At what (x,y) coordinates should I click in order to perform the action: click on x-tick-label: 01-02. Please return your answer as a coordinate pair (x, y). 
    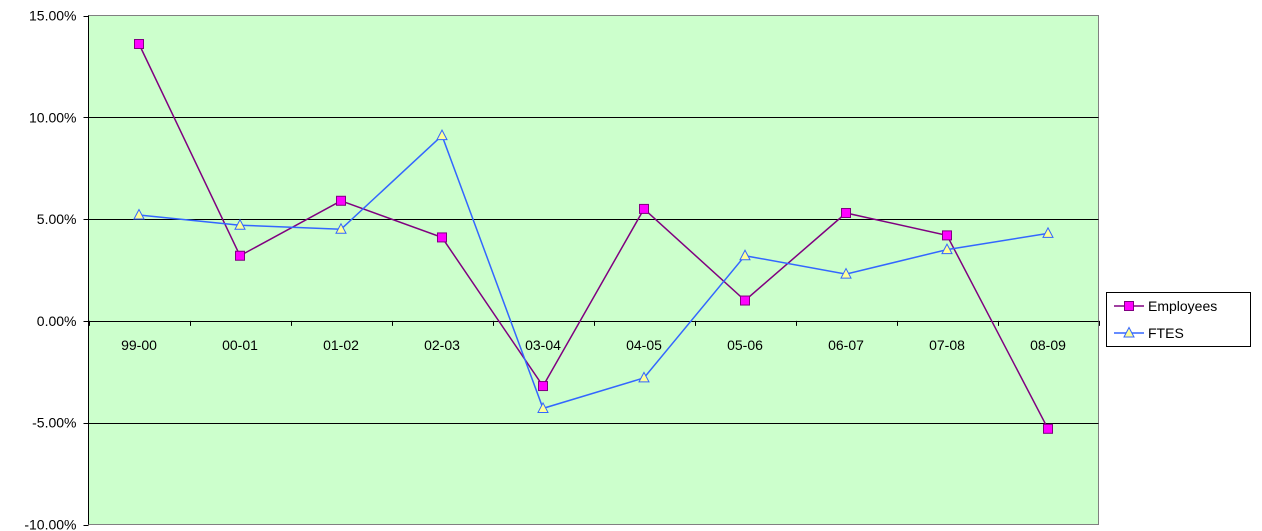
    Looking at the image, I should click on (341, 345).